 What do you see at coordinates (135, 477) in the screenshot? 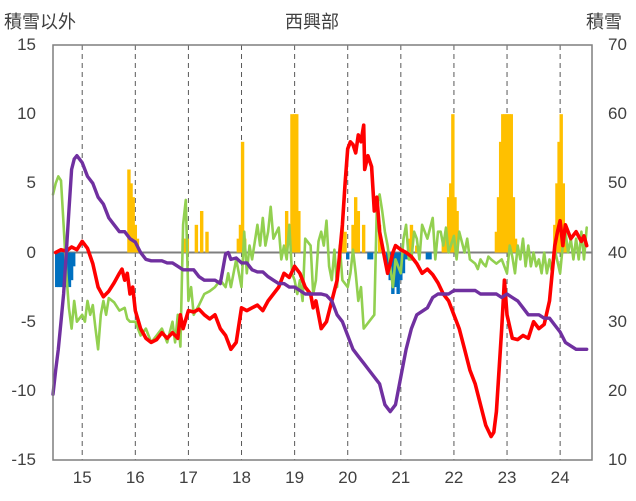
I see `x-tick-label: 16` at bounding box center [135, 477].